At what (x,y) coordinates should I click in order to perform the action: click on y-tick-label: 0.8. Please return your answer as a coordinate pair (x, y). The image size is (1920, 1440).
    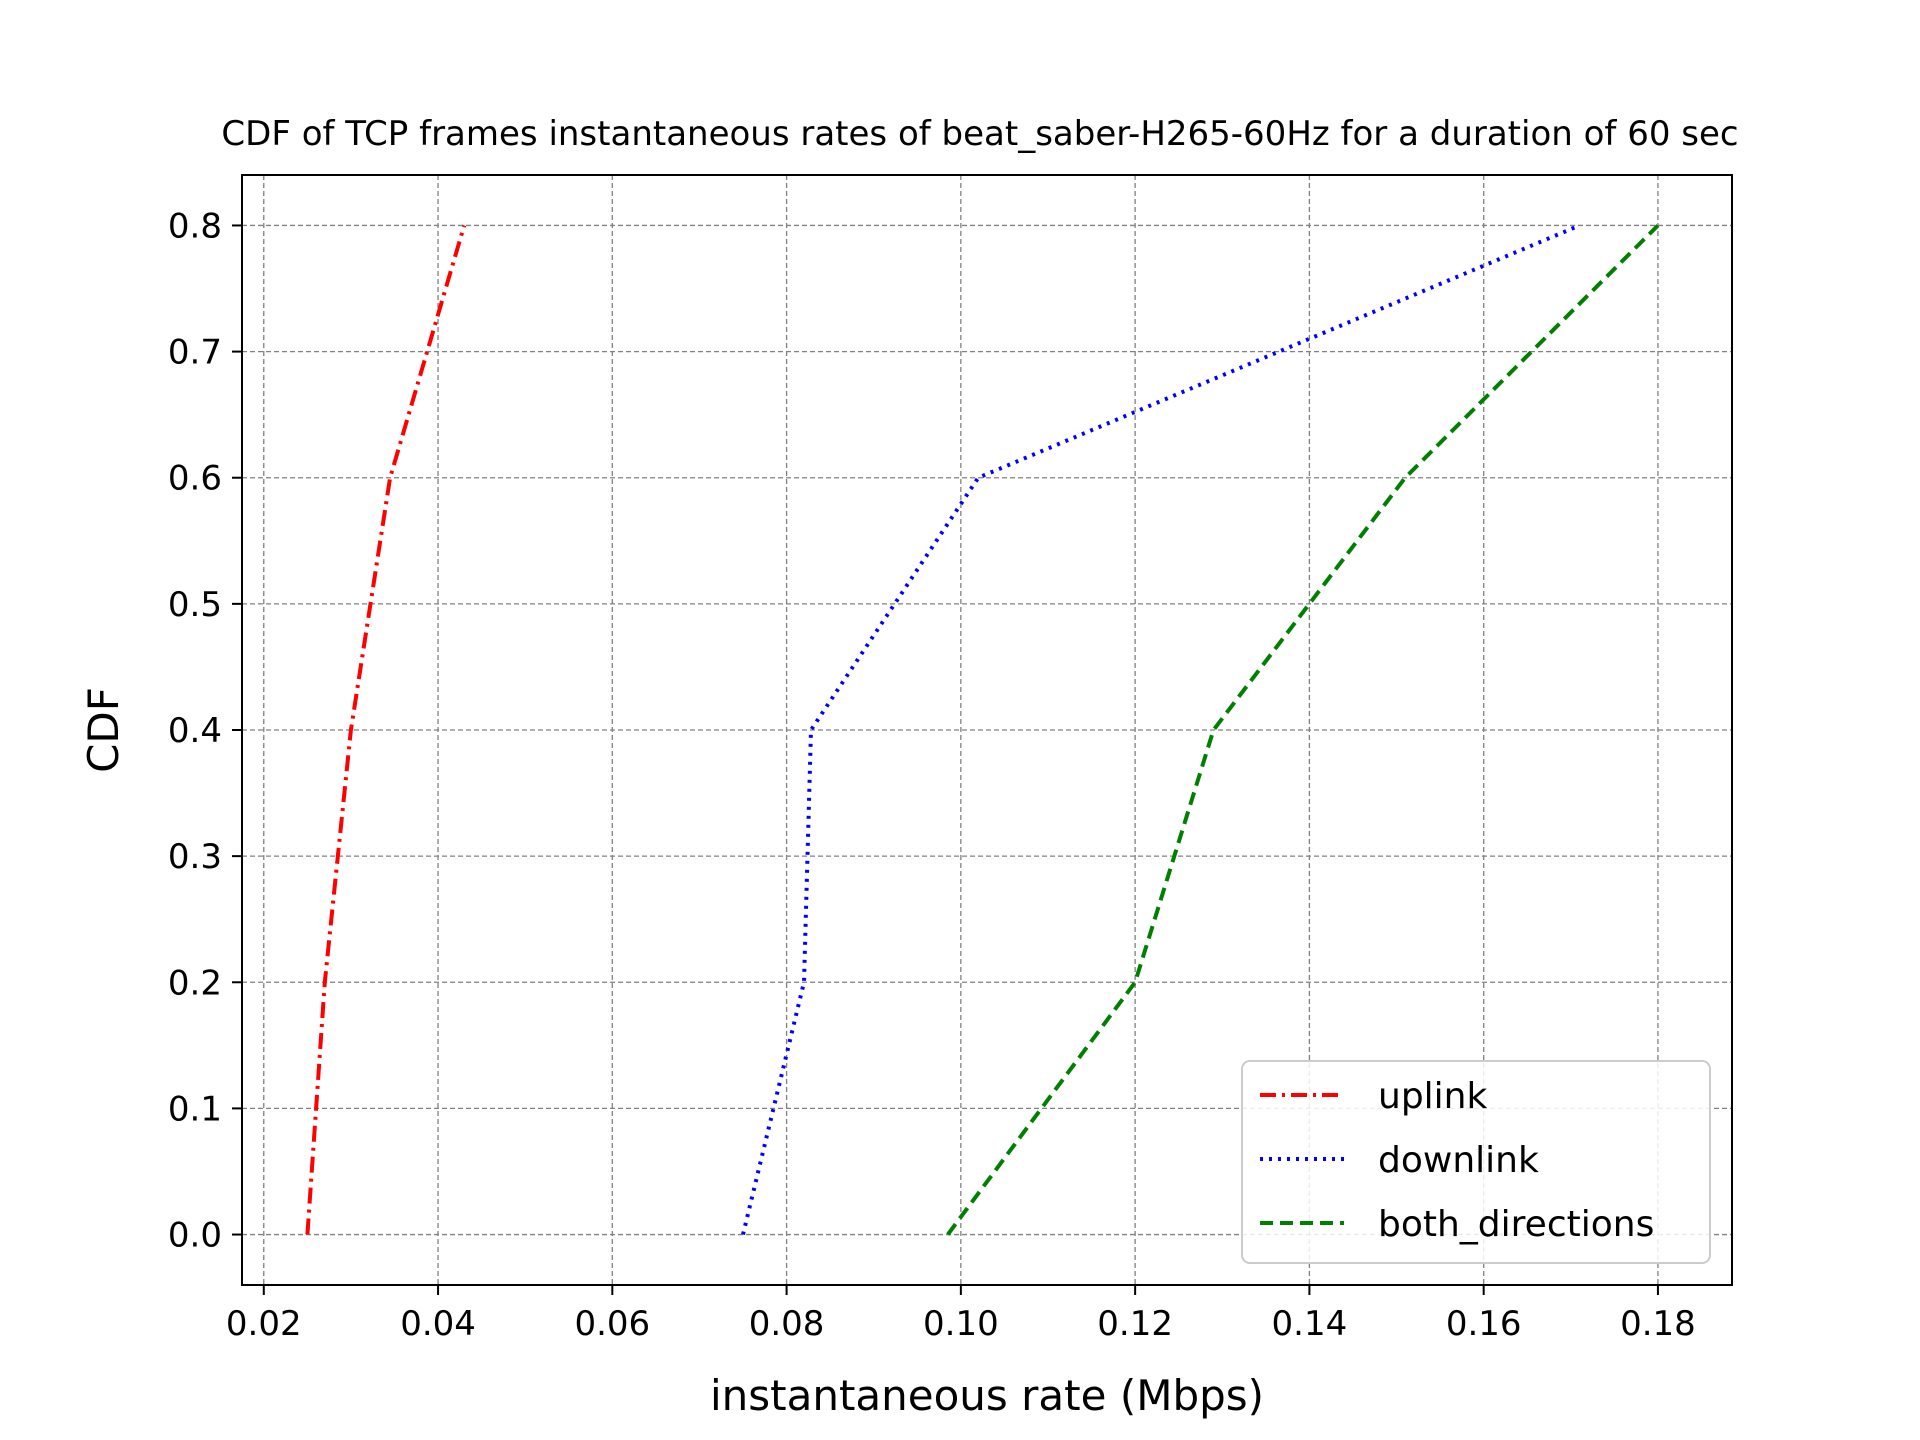
    Looking at the image, I should click on (195, 226).